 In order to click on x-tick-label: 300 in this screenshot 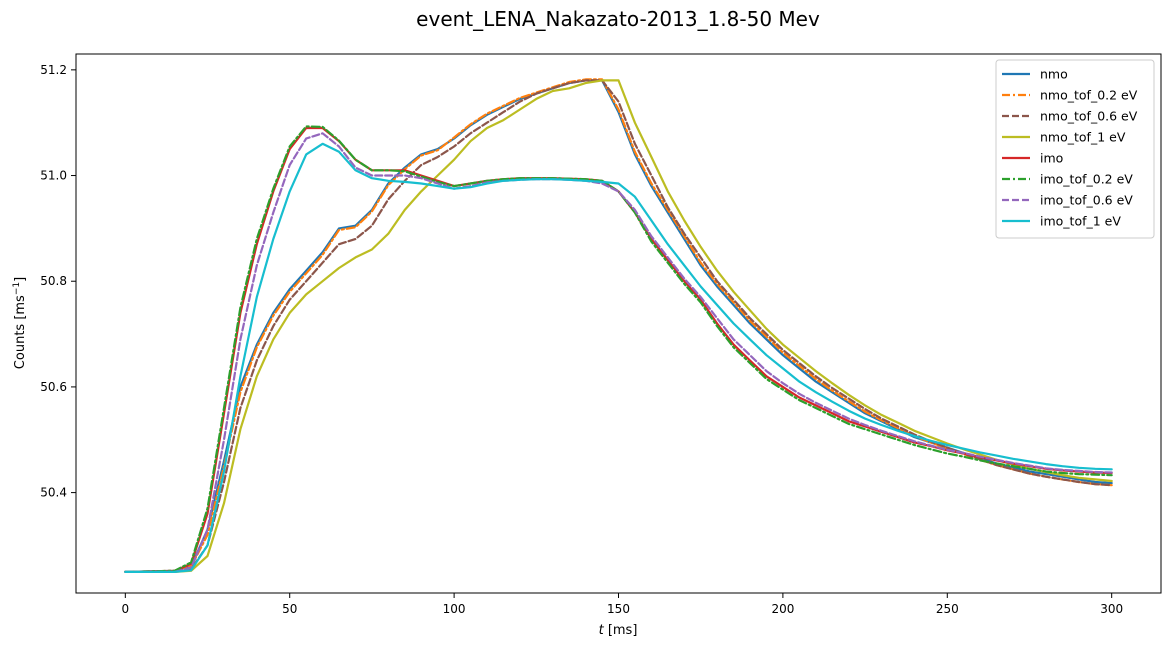, I will do `click(1111, 609)`.